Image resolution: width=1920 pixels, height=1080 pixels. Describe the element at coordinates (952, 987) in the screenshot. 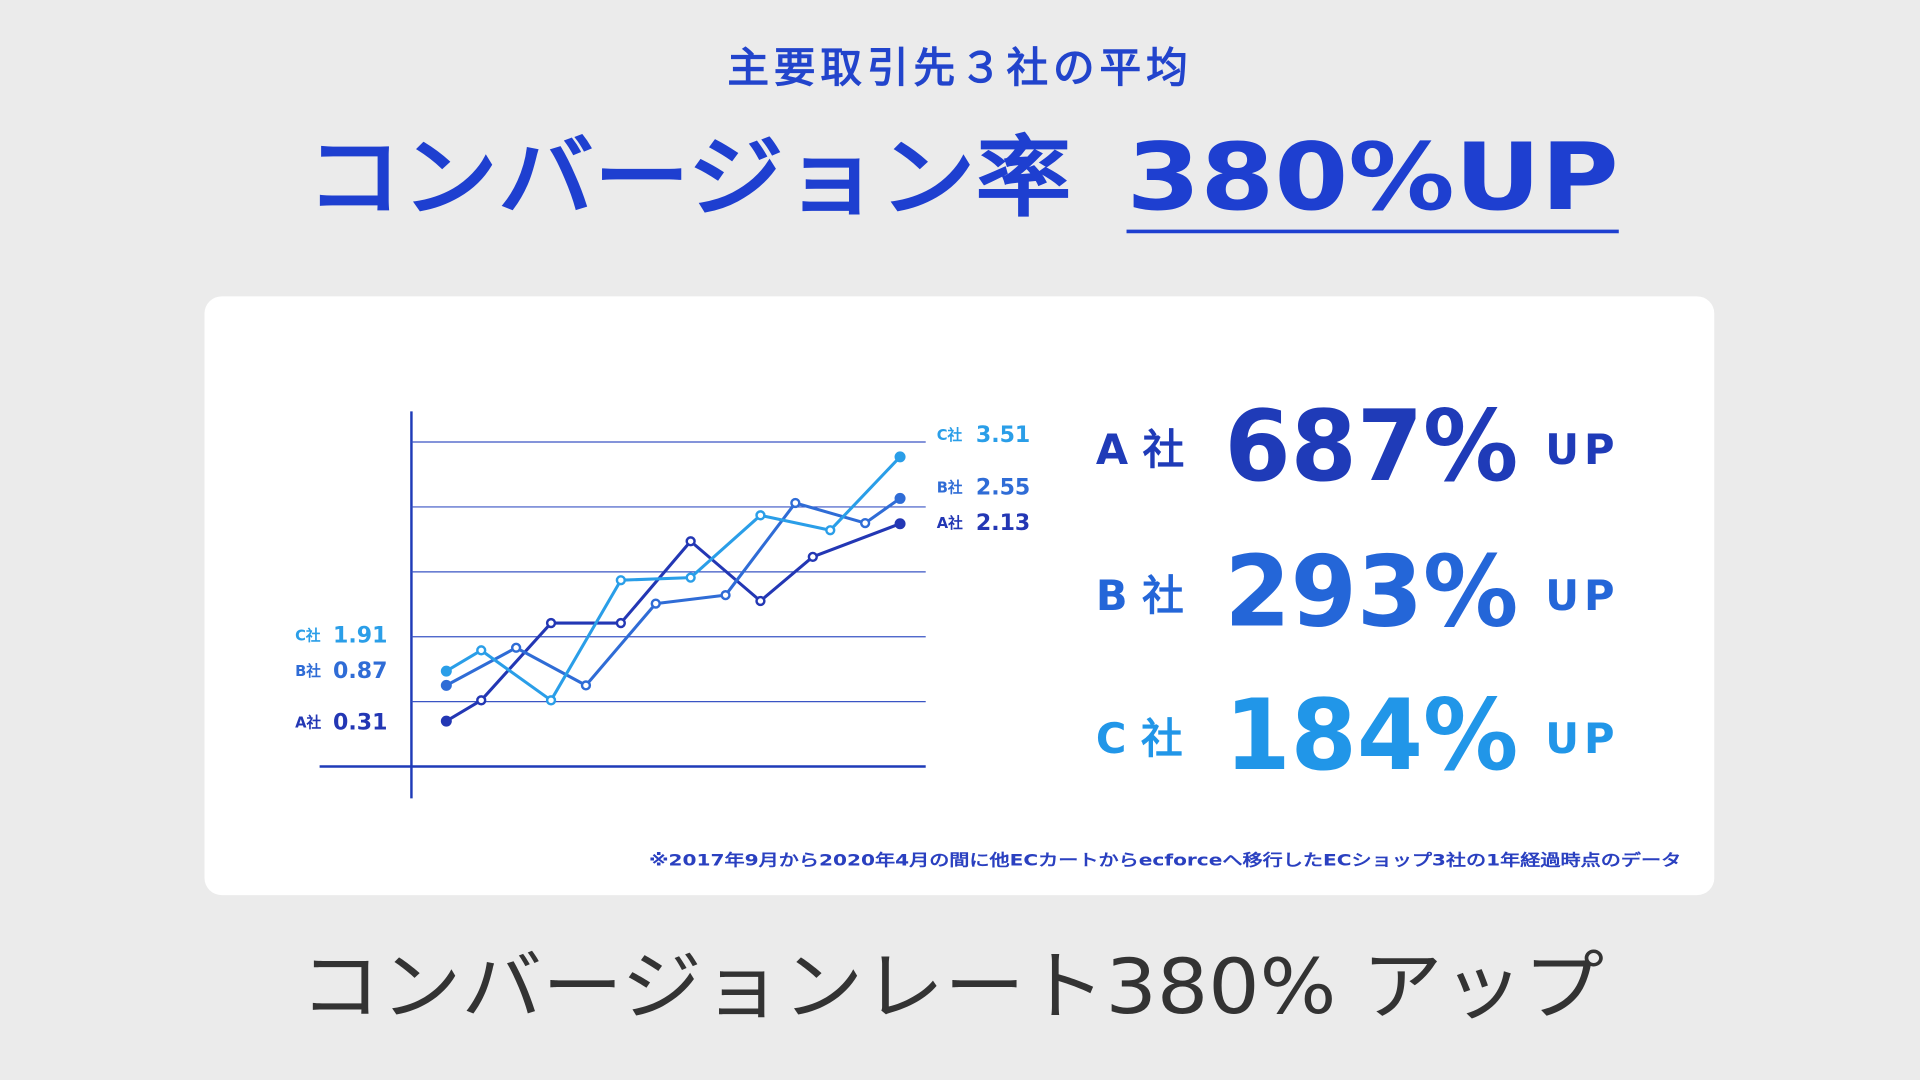

I see `caption: コンバージョンレート380% アップ` at that location.